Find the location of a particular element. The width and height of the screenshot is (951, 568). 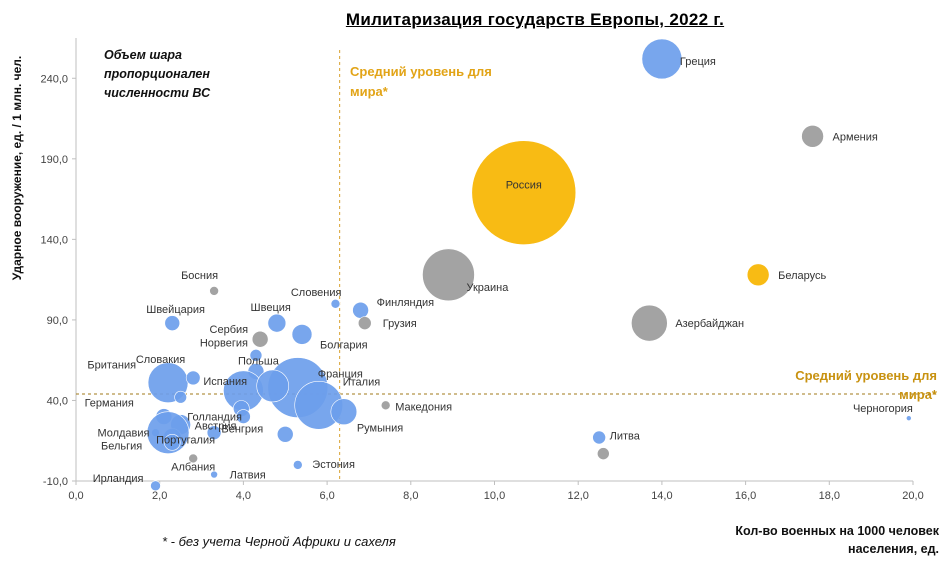

bubble-label-Болгария: Болгария is located at coordinates (344, 345).